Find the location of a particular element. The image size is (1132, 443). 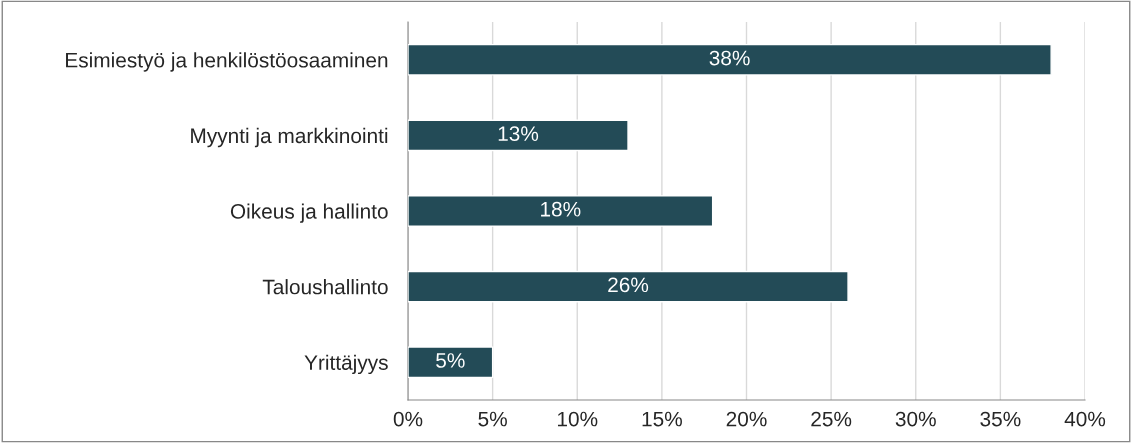

x-tick-label: 25% is located at coordinates (831, 419).